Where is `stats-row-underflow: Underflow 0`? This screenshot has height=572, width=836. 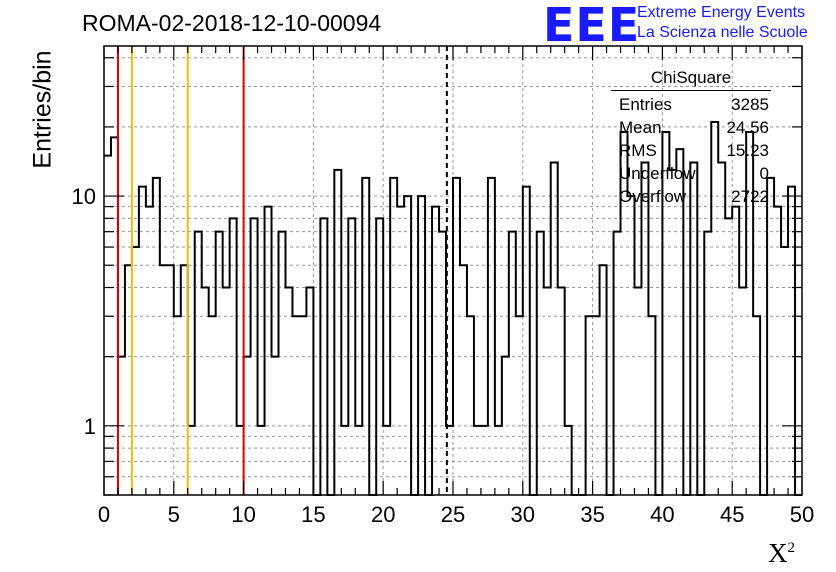
stats-row-underflow: Underflow 0 is located at coordinates (691, 173).